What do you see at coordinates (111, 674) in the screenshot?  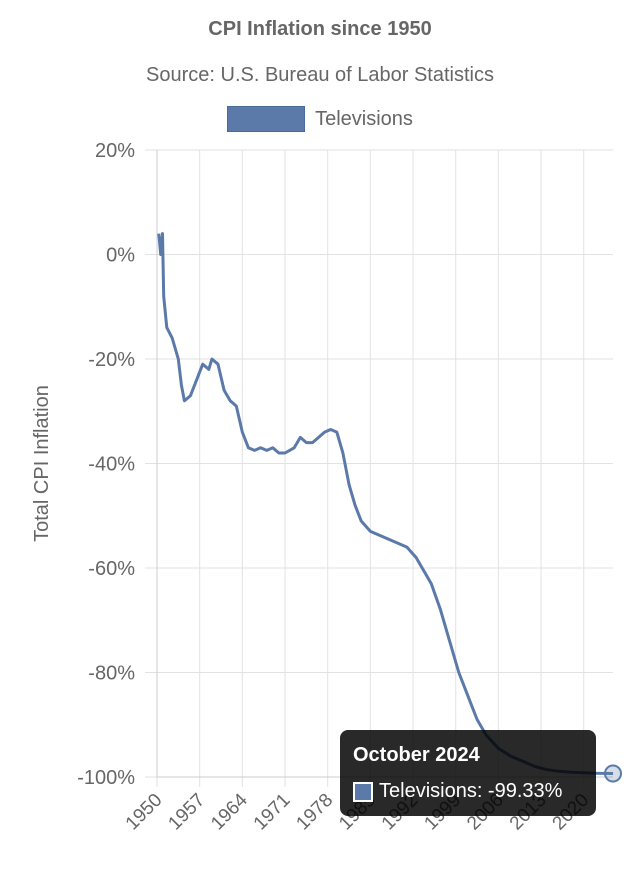 I see `y-tick-label: -80%` at bounding box center [111, 674].